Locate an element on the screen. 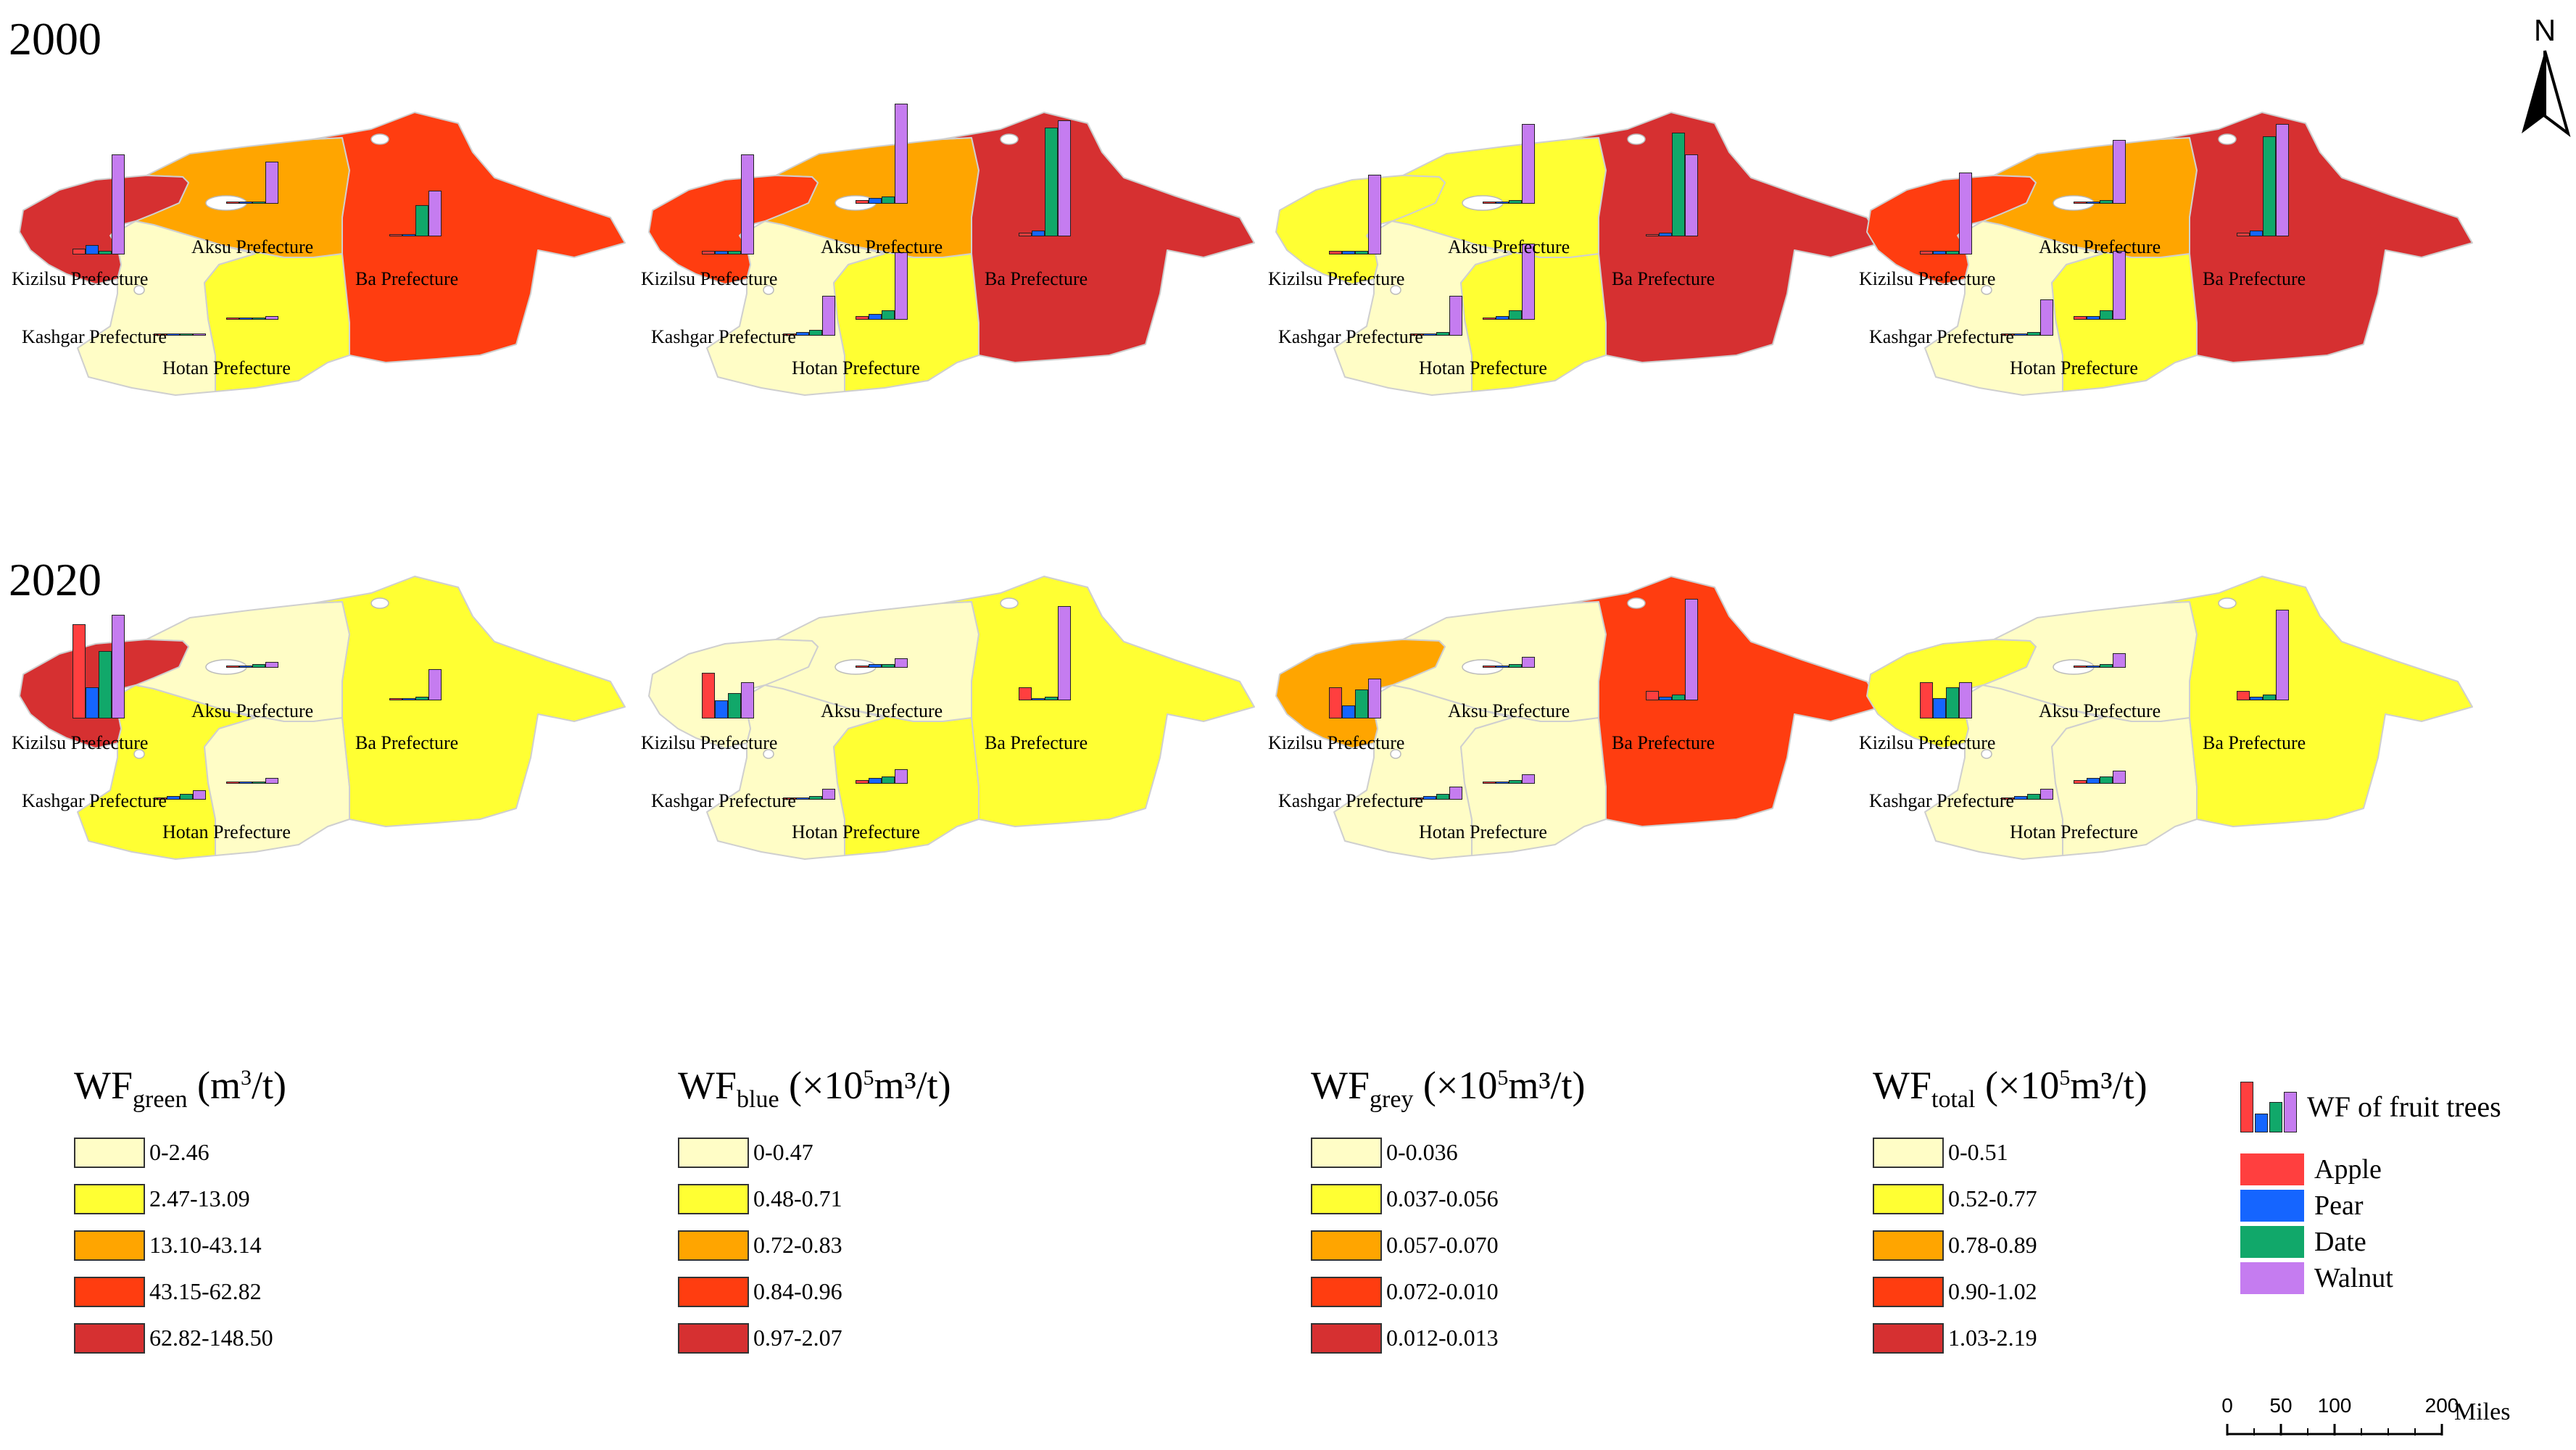 Image resolution: width=2576 pixels, height=1450 pixels. bar-group-aksu is located at coordinates (252, 665).